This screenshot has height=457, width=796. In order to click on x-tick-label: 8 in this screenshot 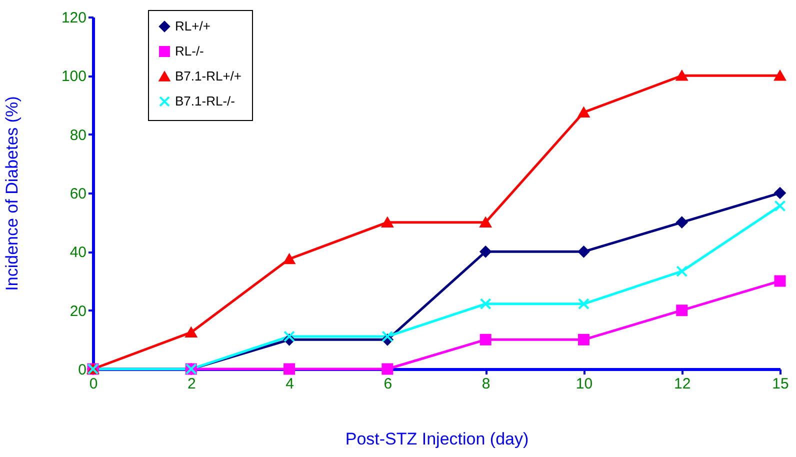, I will do `click(486, 384)`.